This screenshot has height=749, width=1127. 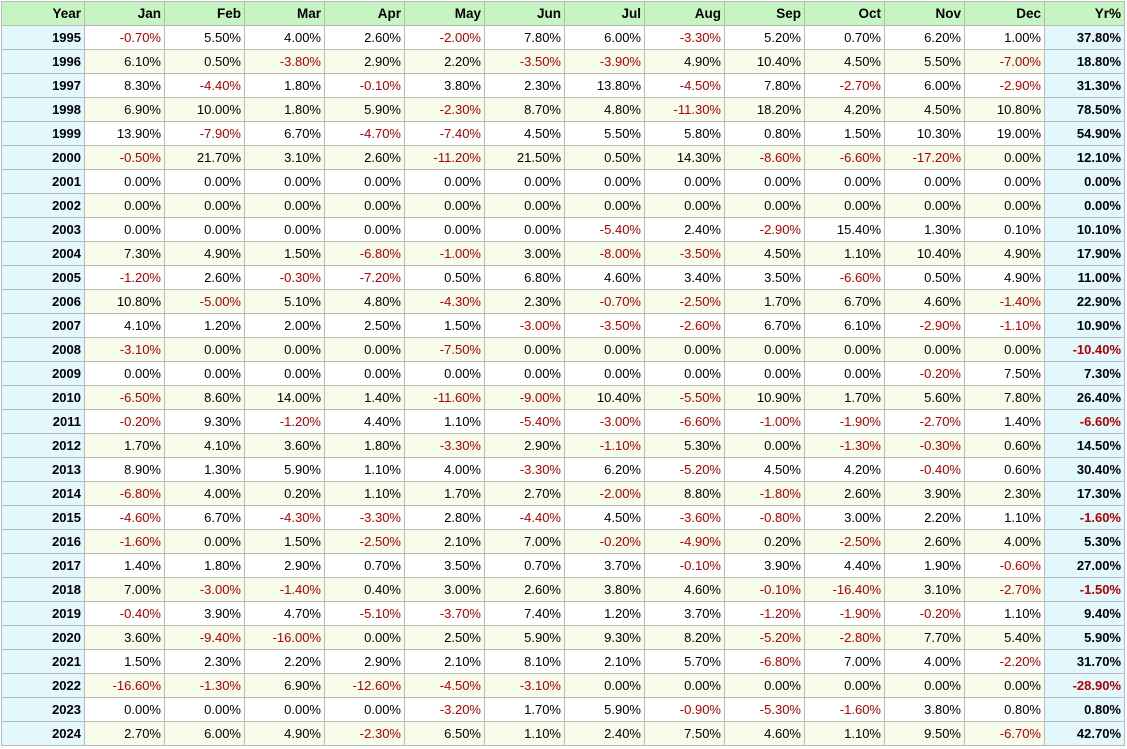 I want to click on month-return-cell: 14.30%, so click(x=684, y=157).